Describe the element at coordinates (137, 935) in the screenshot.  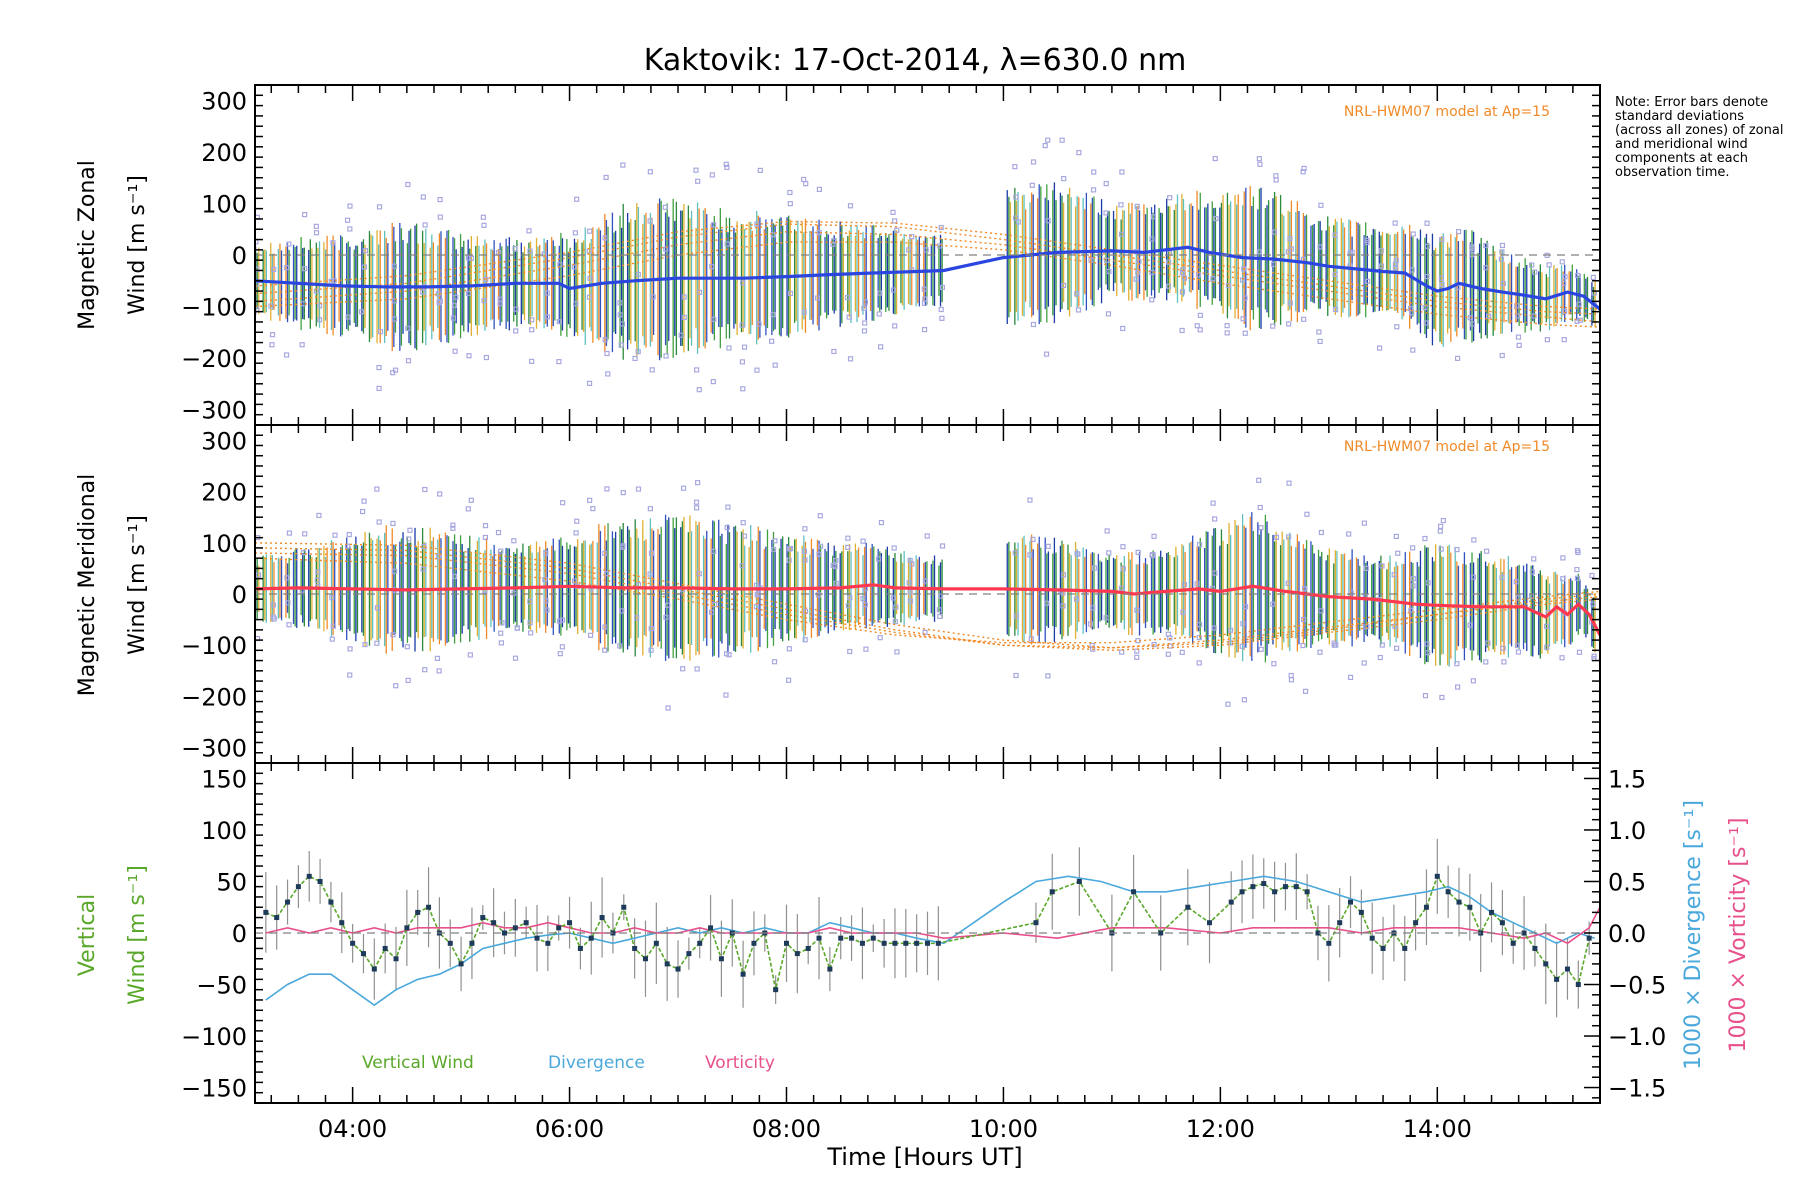
I see `svg-text: Wind [m s⁻¹]` at that location.